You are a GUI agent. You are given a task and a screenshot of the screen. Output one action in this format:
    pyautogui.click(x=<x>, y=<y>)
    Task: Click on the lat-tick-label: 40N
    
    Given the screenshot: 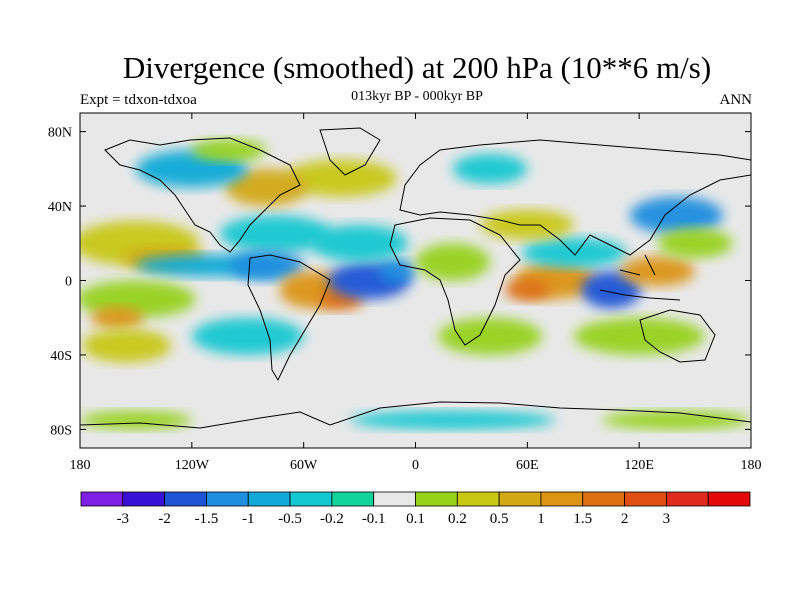 What is the action you would take?
    pyautogui.click(x=60, y=207)
    